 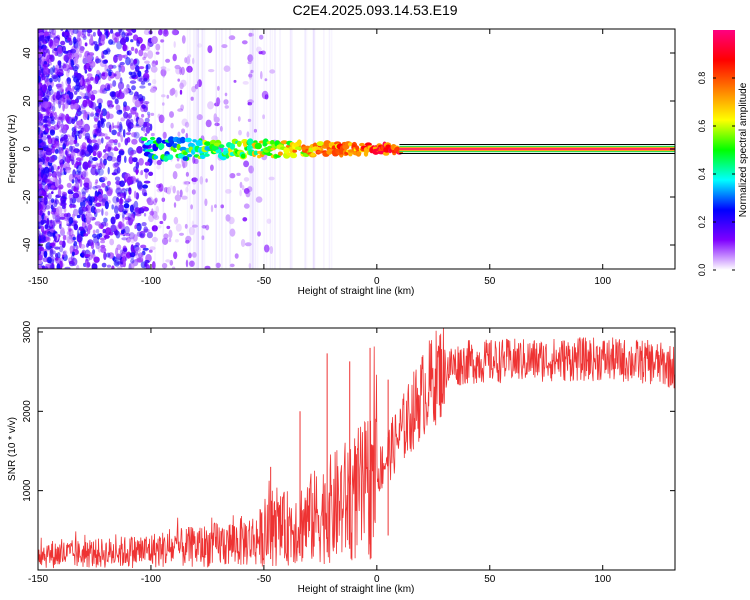 I want to click on y-tick-label: 3000, so click(x=27, y=331).